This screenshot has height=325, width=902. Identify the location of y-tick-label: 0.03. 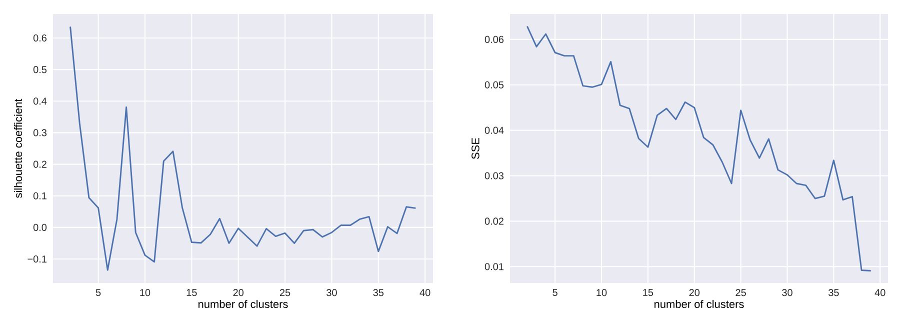
(494, 176).